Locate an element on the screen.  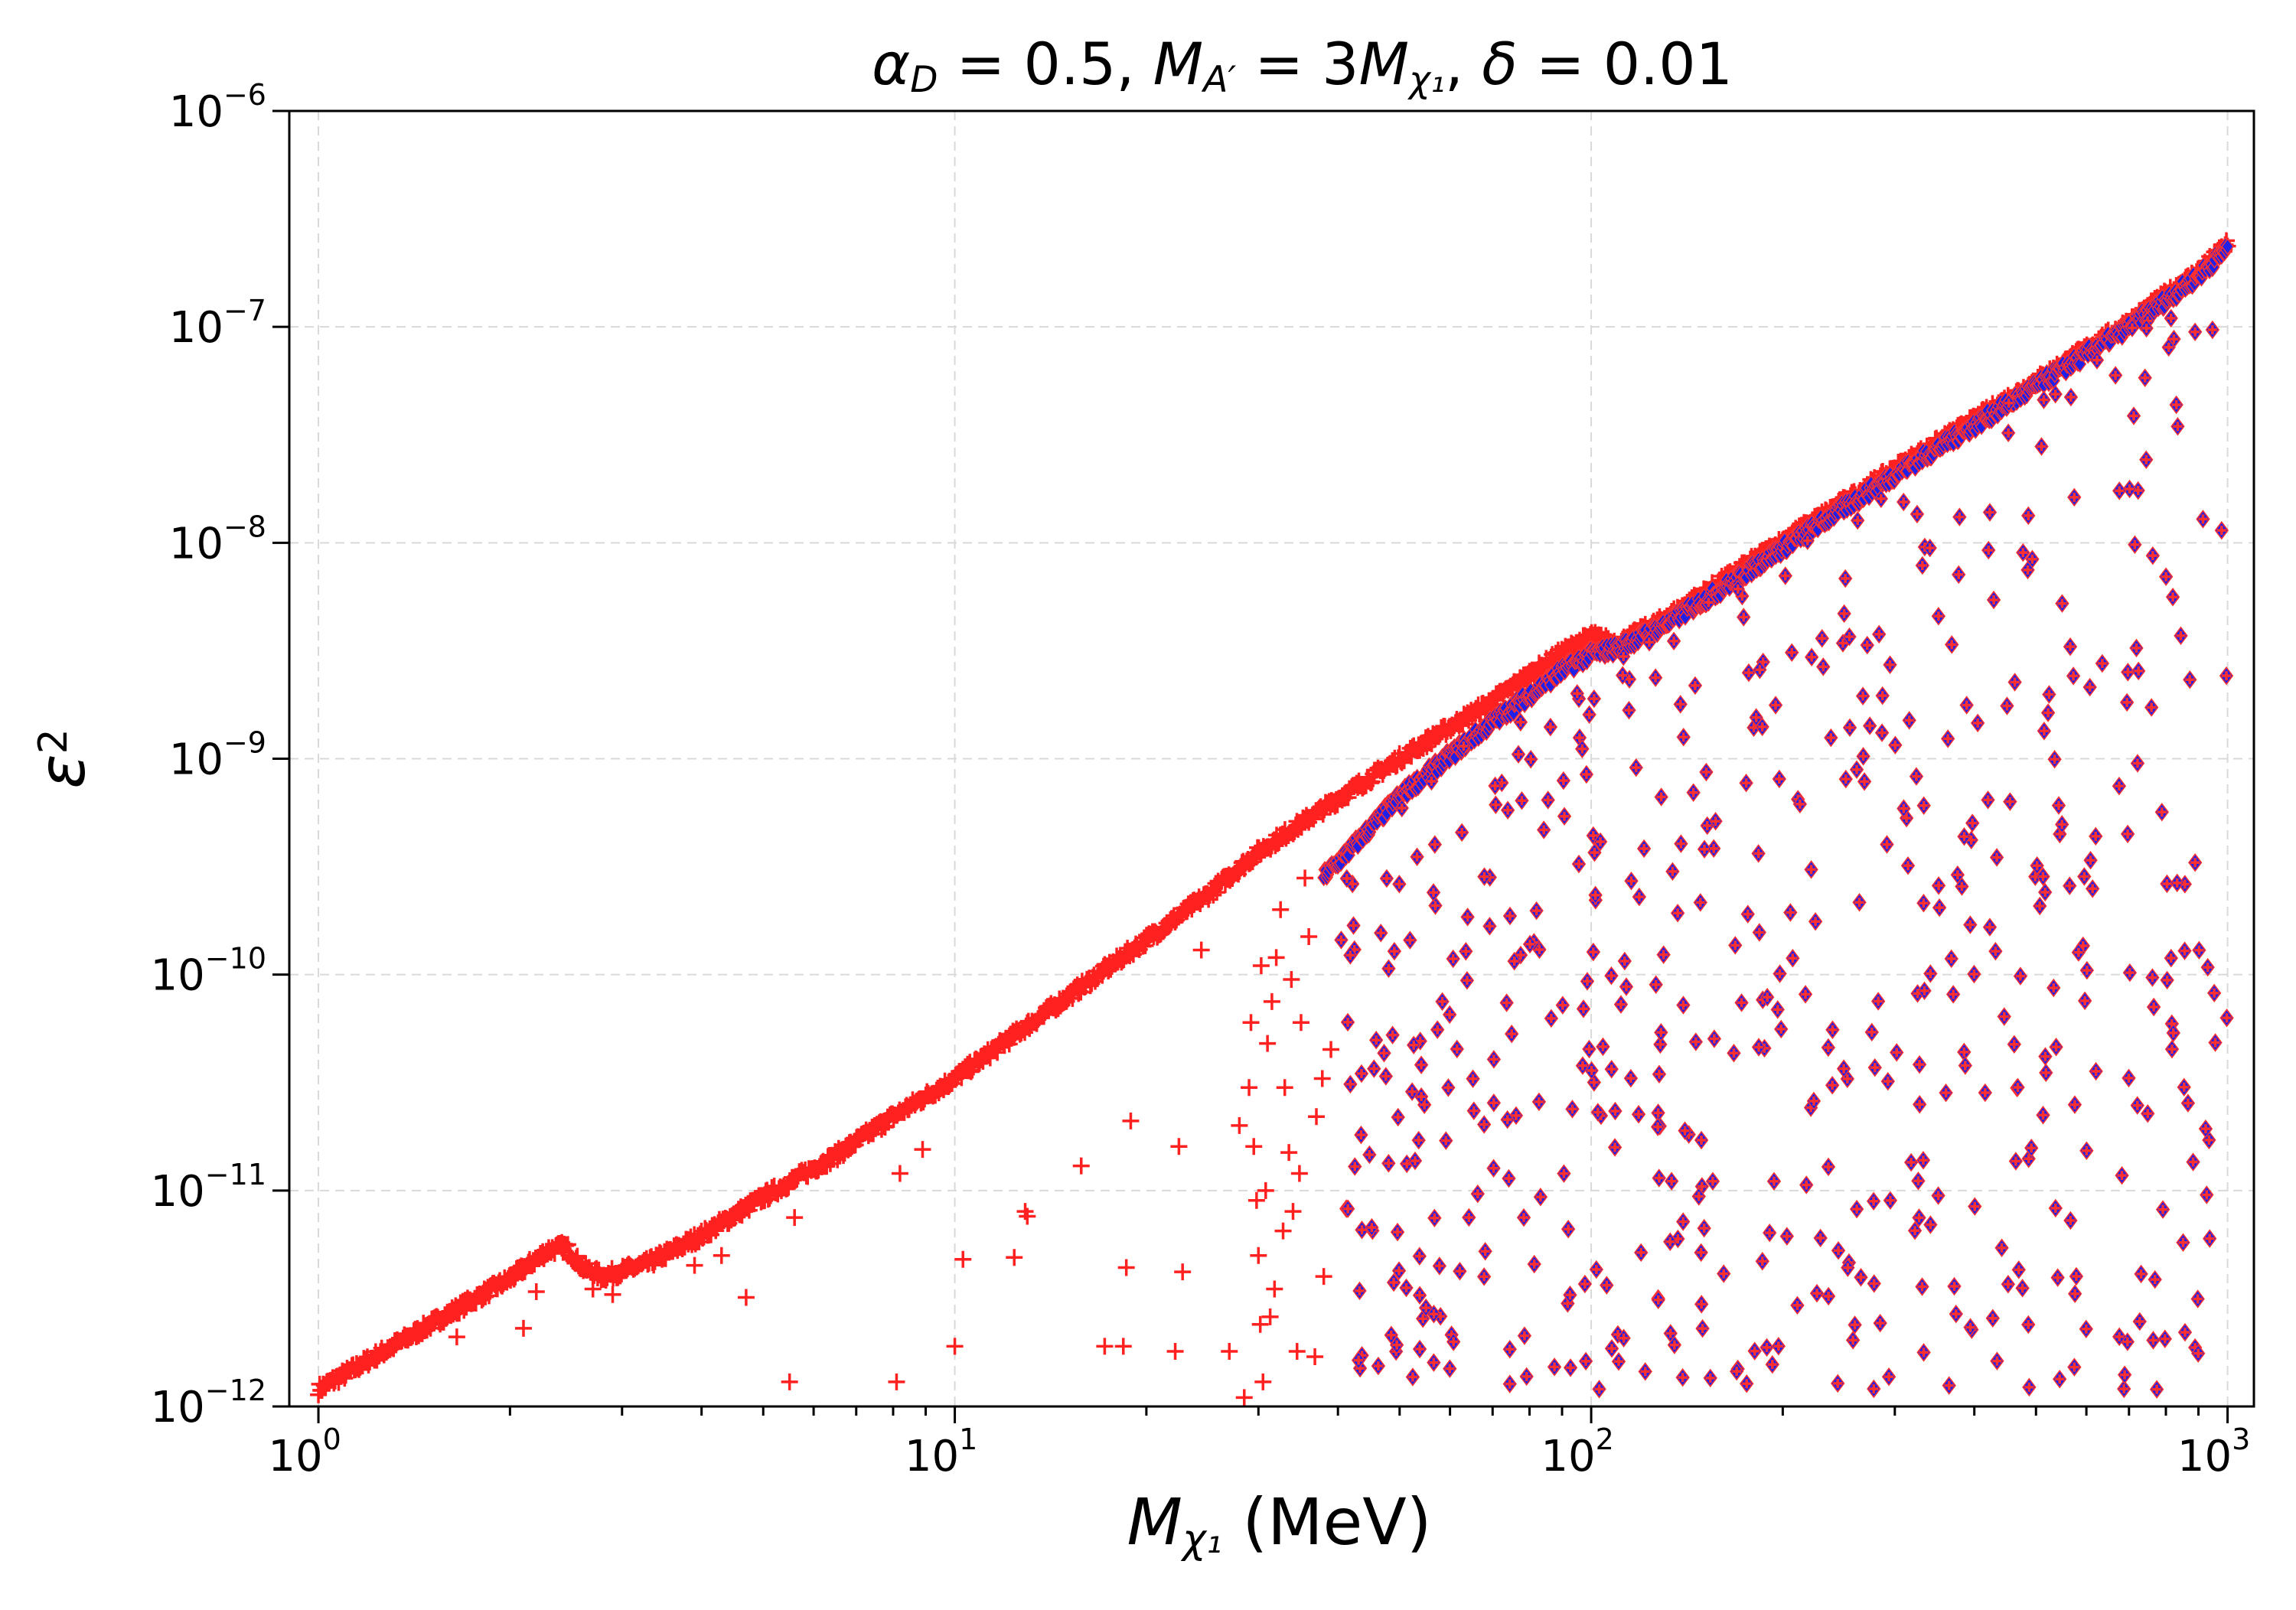
y-tick-label: 10⁻⁸ is located at coordinates (217, 539).